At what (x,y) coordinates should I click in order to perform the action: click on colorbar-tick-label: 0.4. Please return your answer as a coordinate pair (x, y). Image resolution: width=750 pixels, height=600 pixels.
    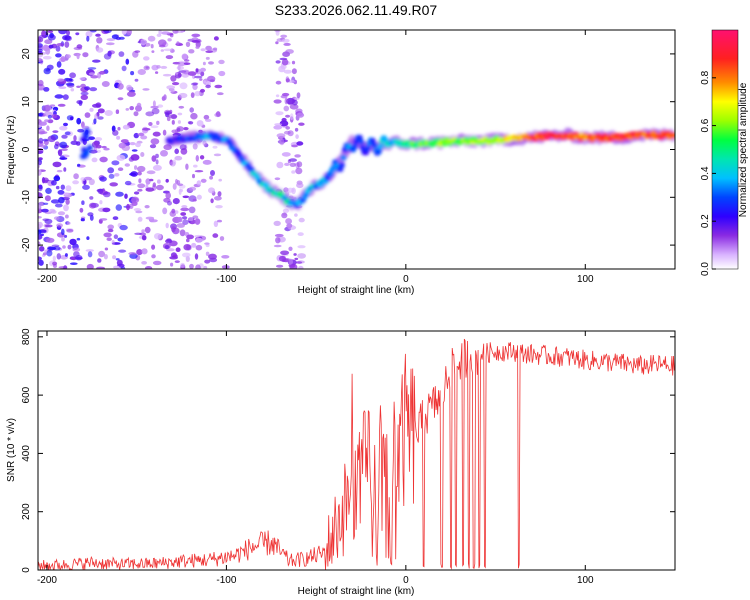
    Looking at the image, I should click on (705, 173).